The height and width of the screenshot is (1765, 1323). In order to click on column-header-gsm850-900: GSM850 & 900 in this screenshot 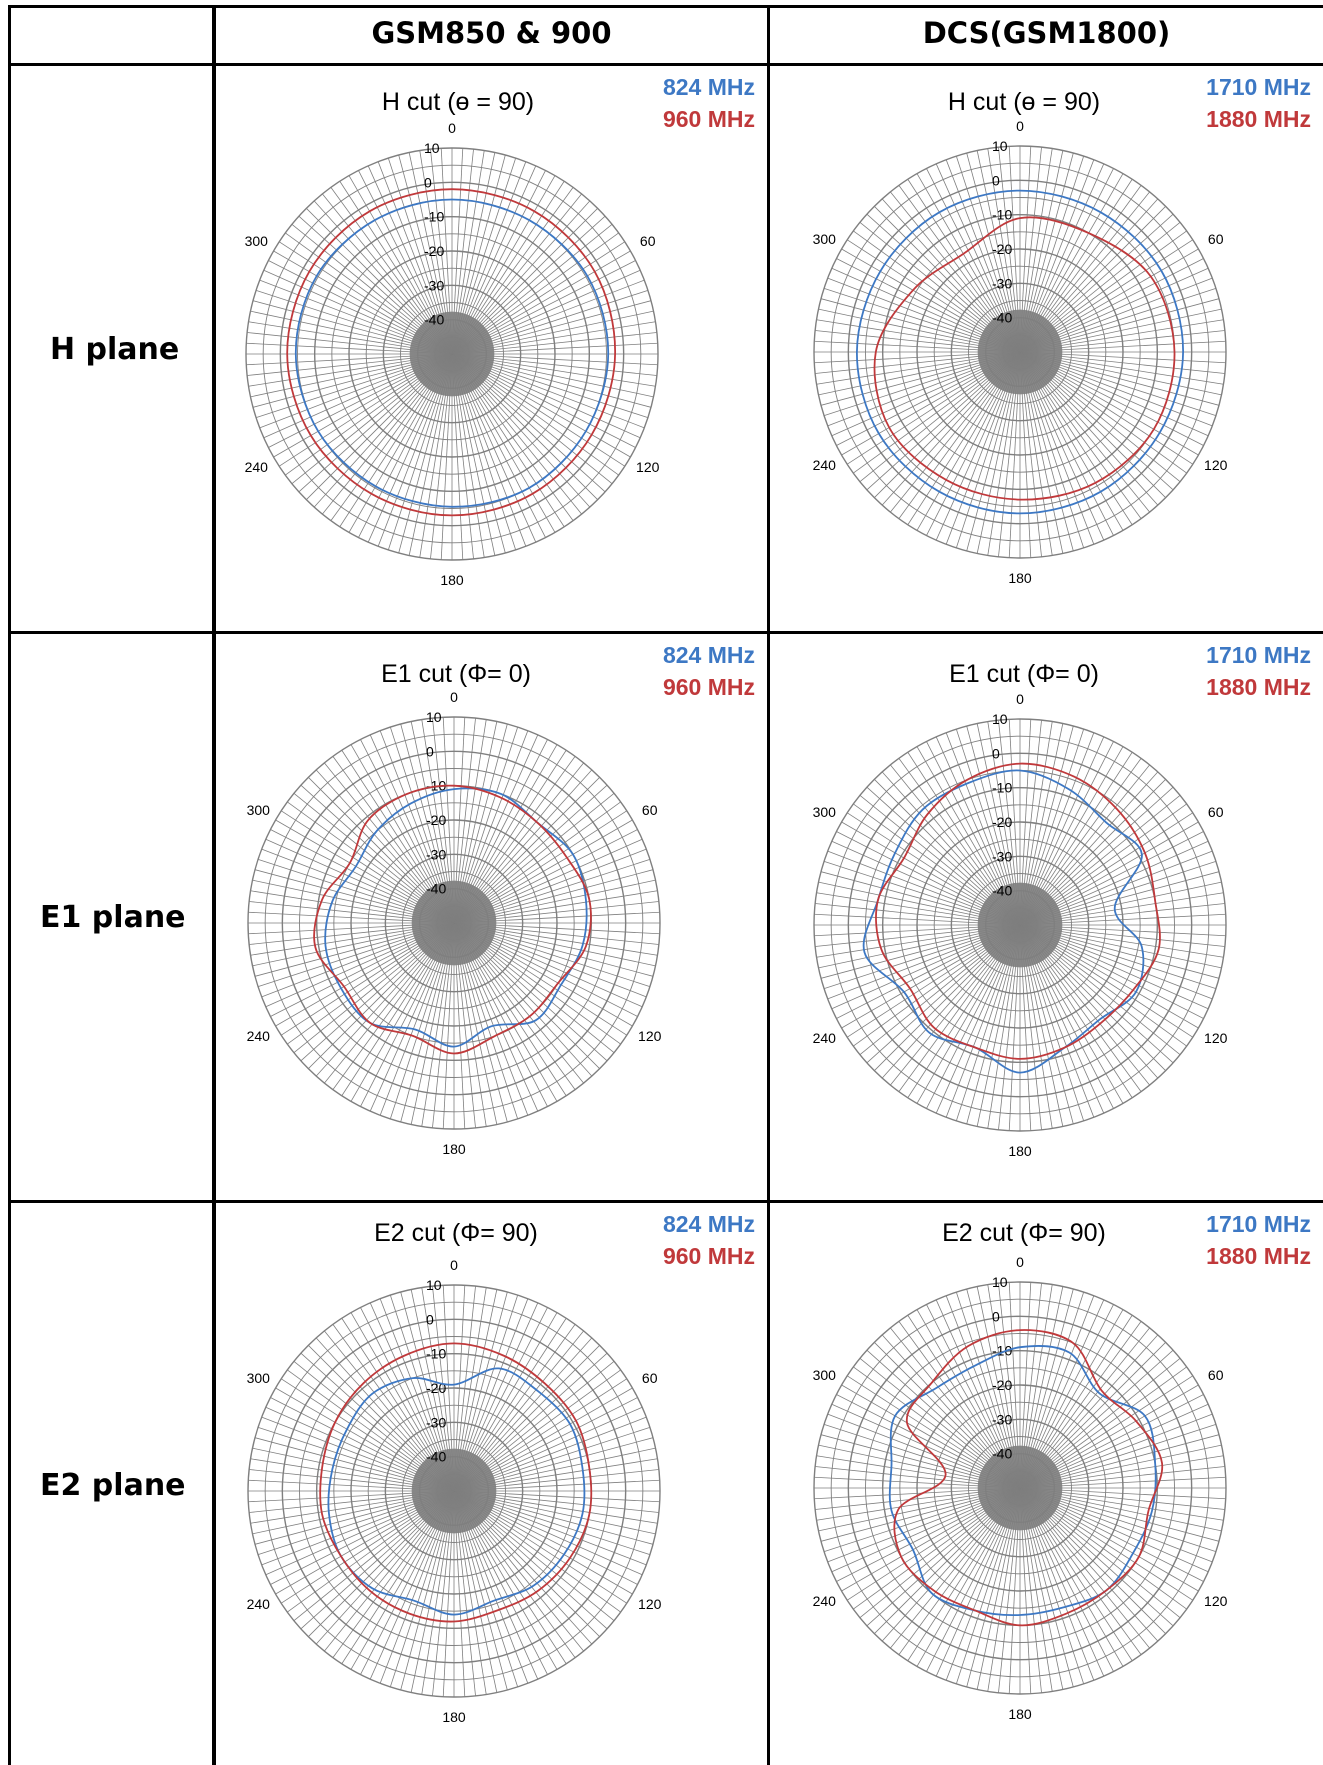, I will do `click(491, 33)`.